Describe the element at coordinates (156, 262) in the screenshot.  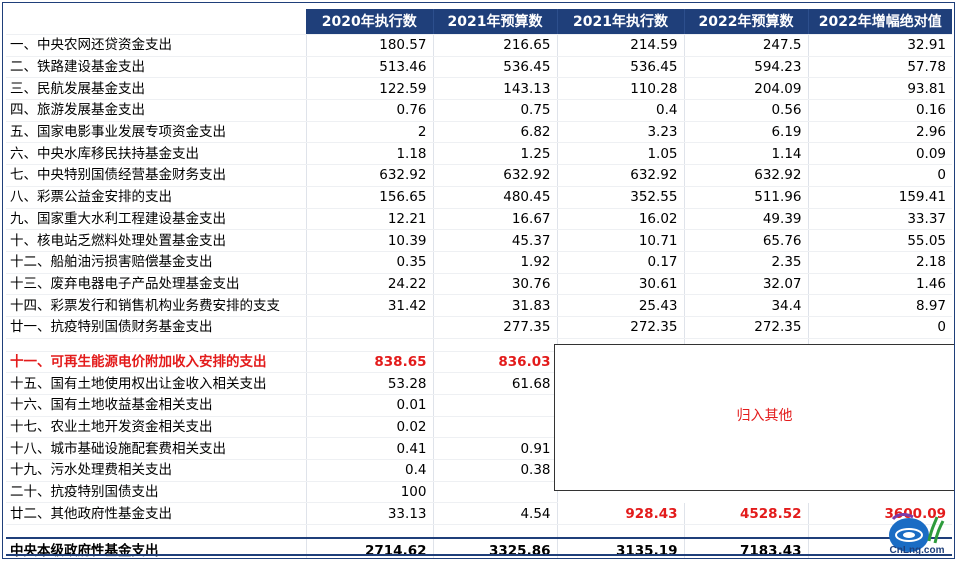
I see `row-label: 十二、船舶油污损害赔偿基金支出` at that location.